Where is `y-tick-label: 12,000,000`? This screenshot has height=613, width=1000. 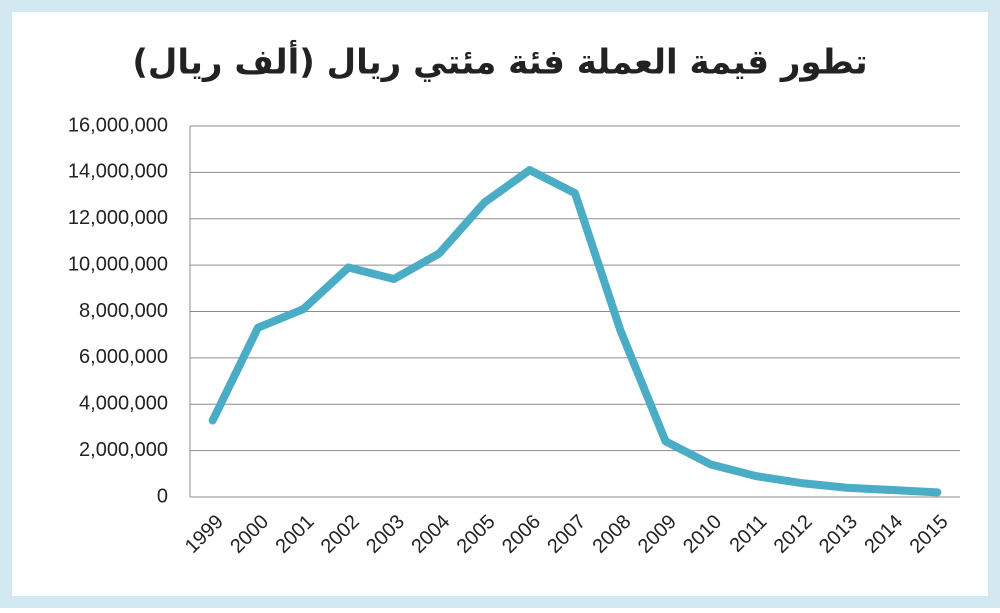
y-tick-label: 12,000,000 is located at coordinates (118, 218).